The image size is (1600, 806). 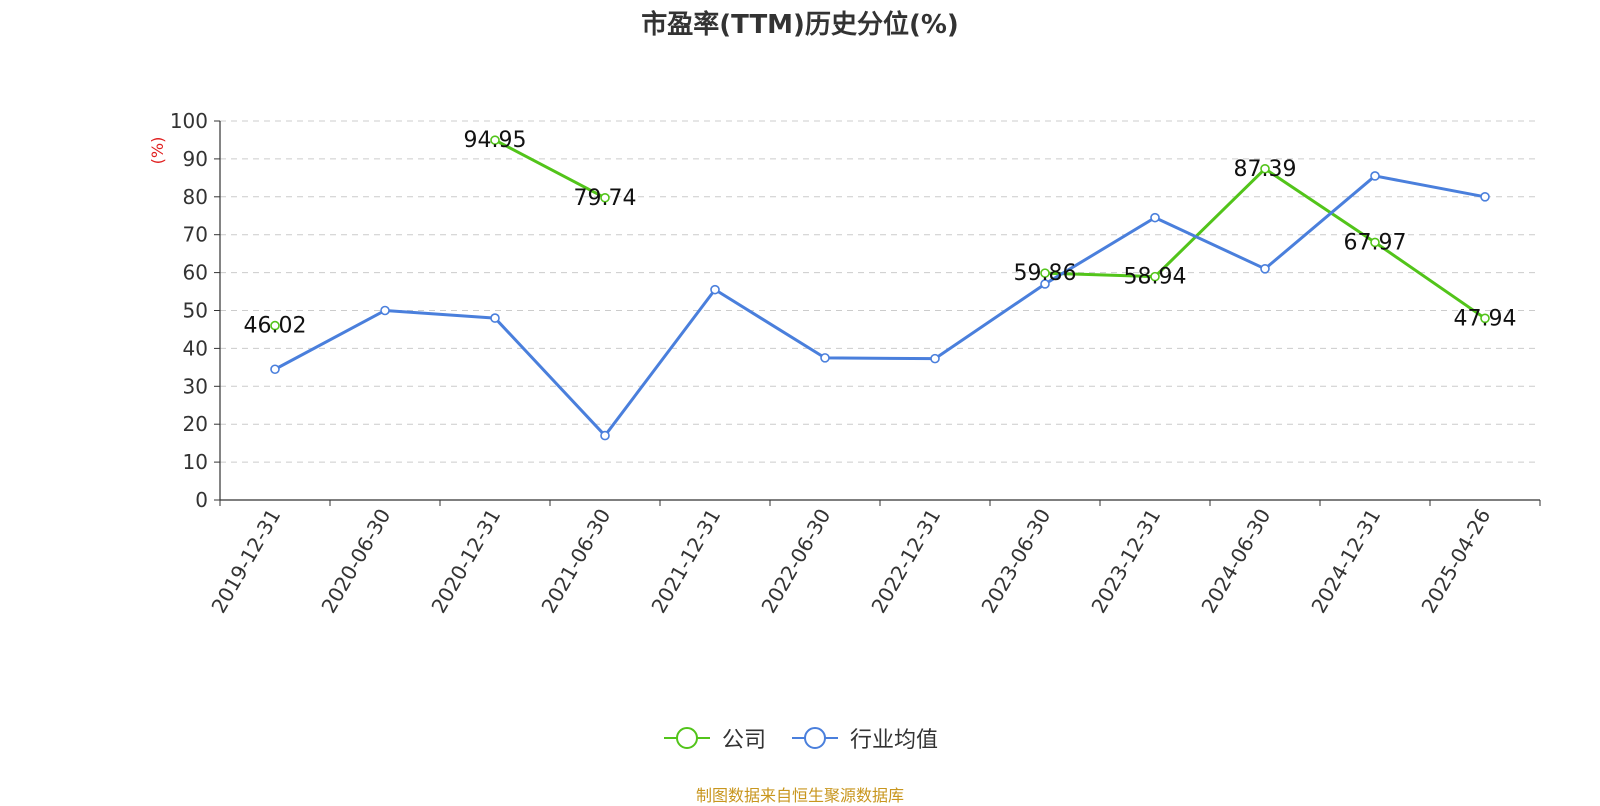 I want to click on y-tick-label: 70, so click(x=195, y=235).